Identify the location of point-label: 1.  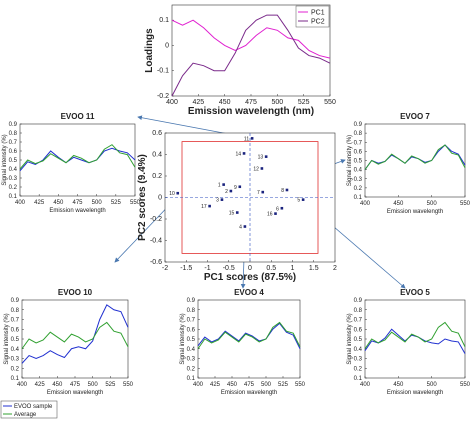
(219, 186).